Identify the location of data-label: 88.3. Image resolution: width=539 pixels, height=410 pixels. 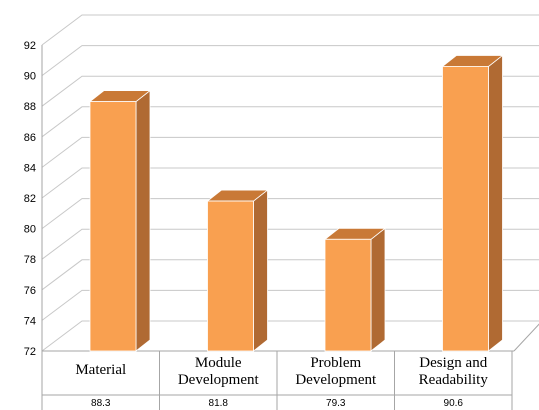
(101, 403).